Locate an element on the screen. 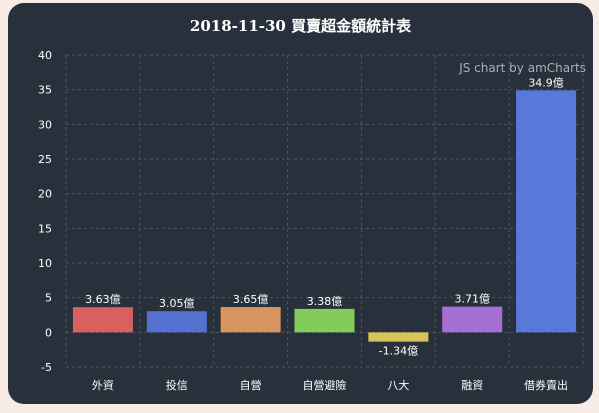  x-tick-label: 借券賣出 is located at coordinates (546, 385).